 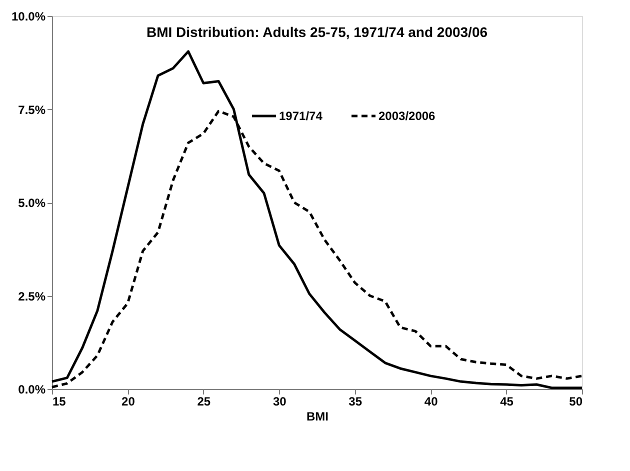 I want to click on x-axis-title: BMI, so click(x=317, y=417).